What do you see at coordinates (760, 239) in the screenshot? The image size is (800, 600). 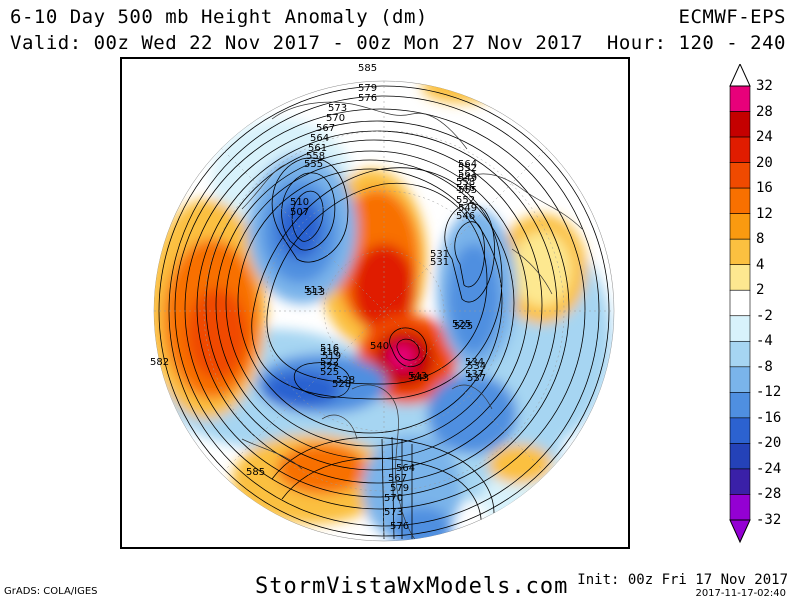 I see `colorbar-label: 8` at bounding box center [760, 239].